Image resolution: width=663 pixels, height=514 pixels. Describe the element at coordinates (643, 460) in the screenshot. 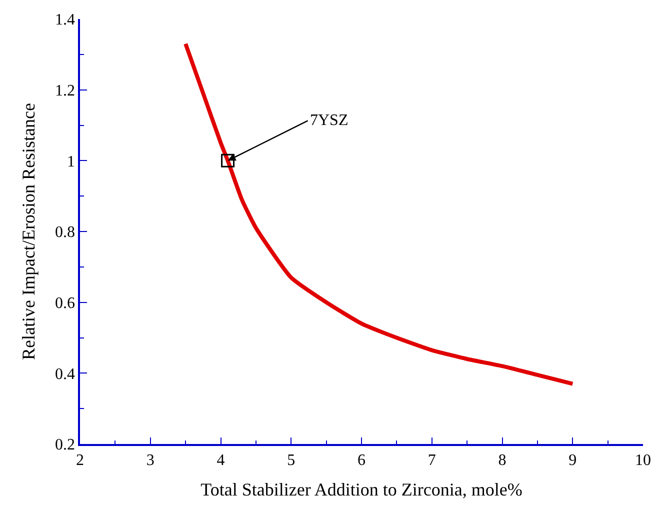

I see `x-tick-label: 10` at that location.